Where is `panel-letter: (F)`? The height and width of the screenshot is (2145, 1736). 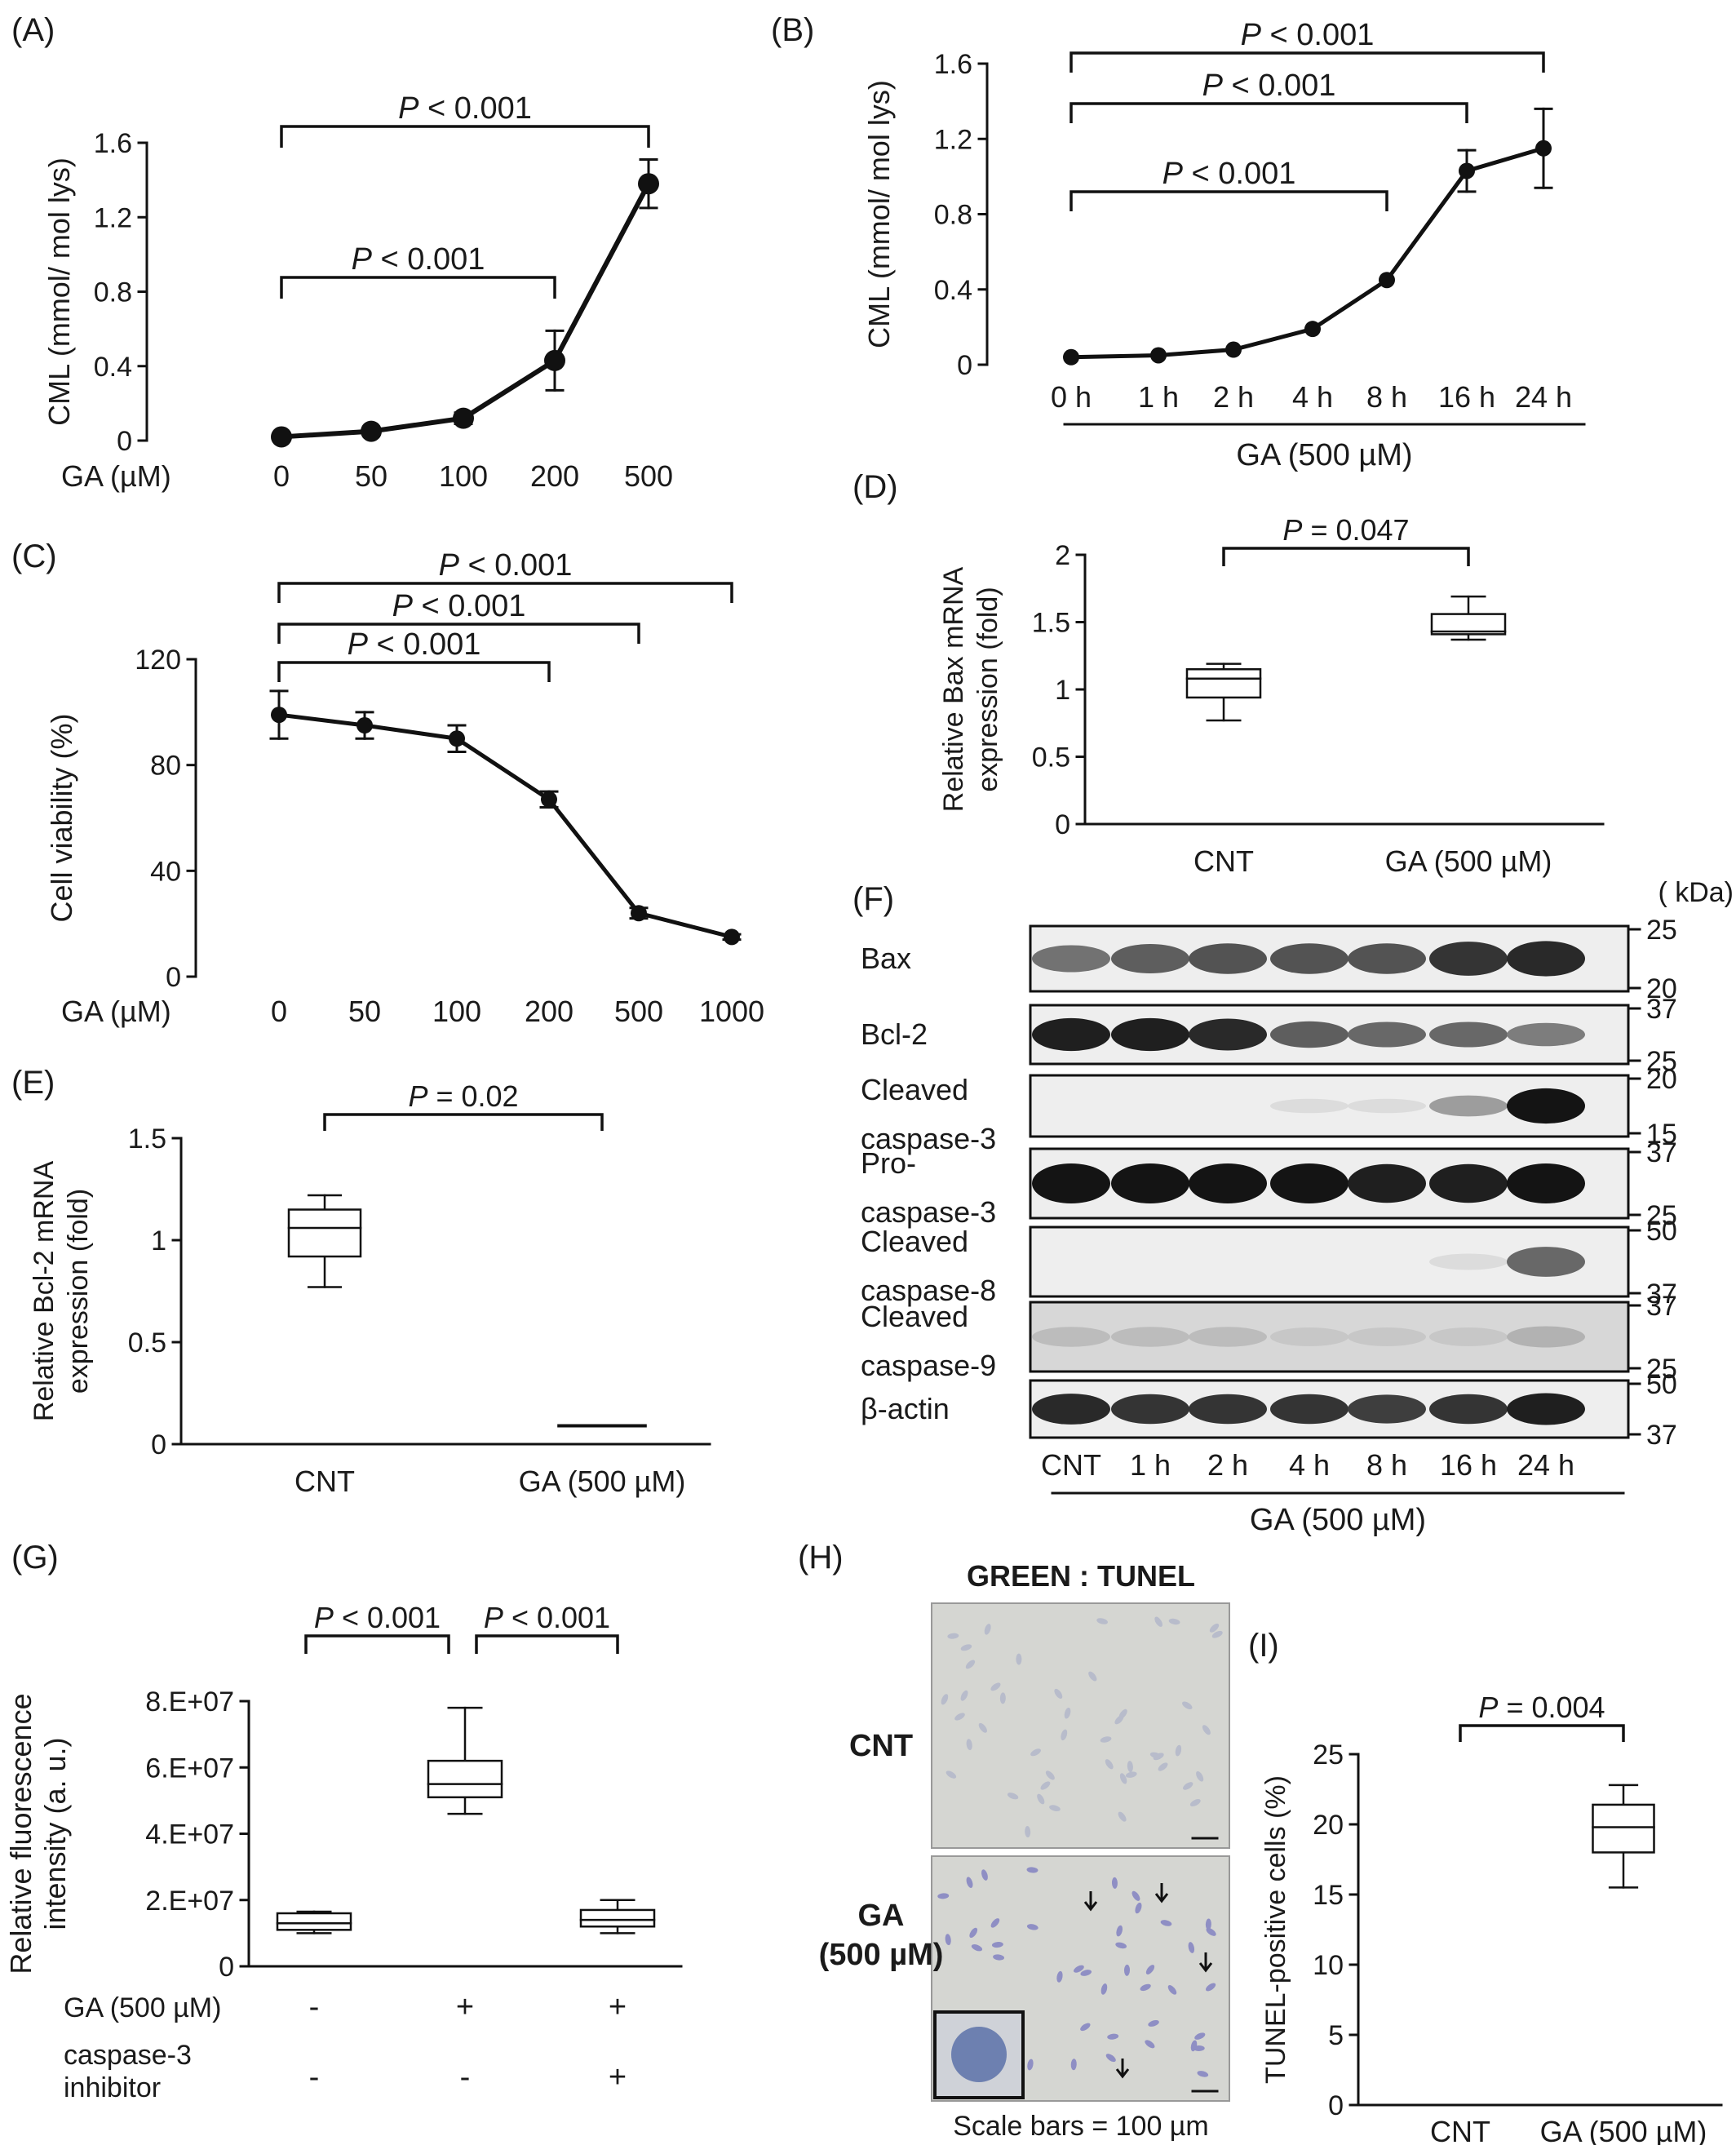
panel-letter: (F) is located at coordinates (873, 899).